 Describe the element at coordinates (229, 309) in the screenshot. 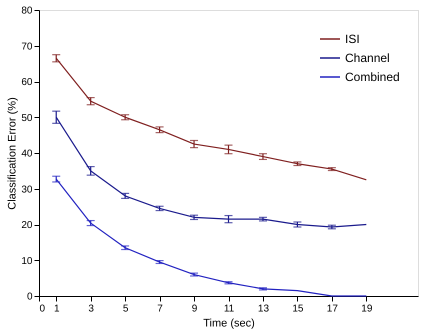

I see `x-tick-label: 11` at that location.